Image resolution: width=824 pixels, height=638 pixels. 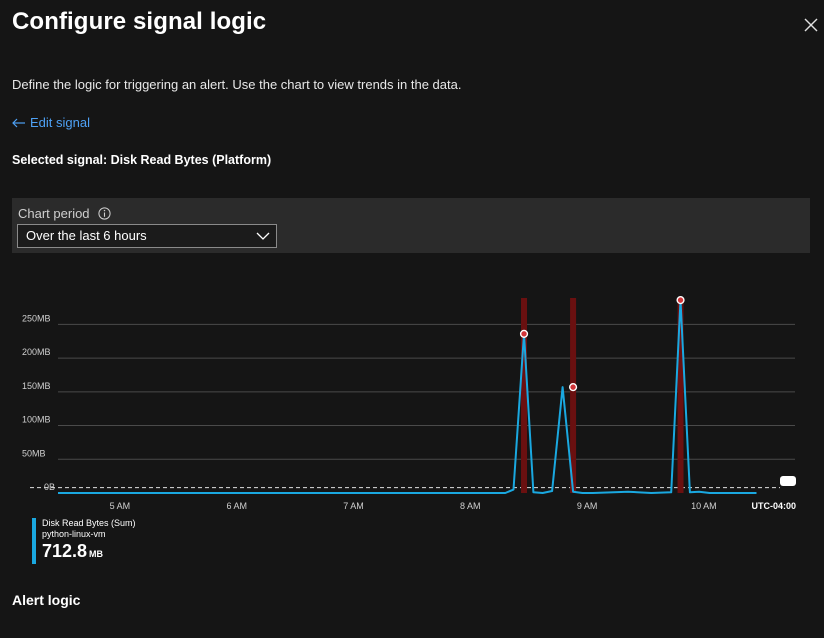 I want to click on y-tick-label: 250MB, so click(x=36, y=318).